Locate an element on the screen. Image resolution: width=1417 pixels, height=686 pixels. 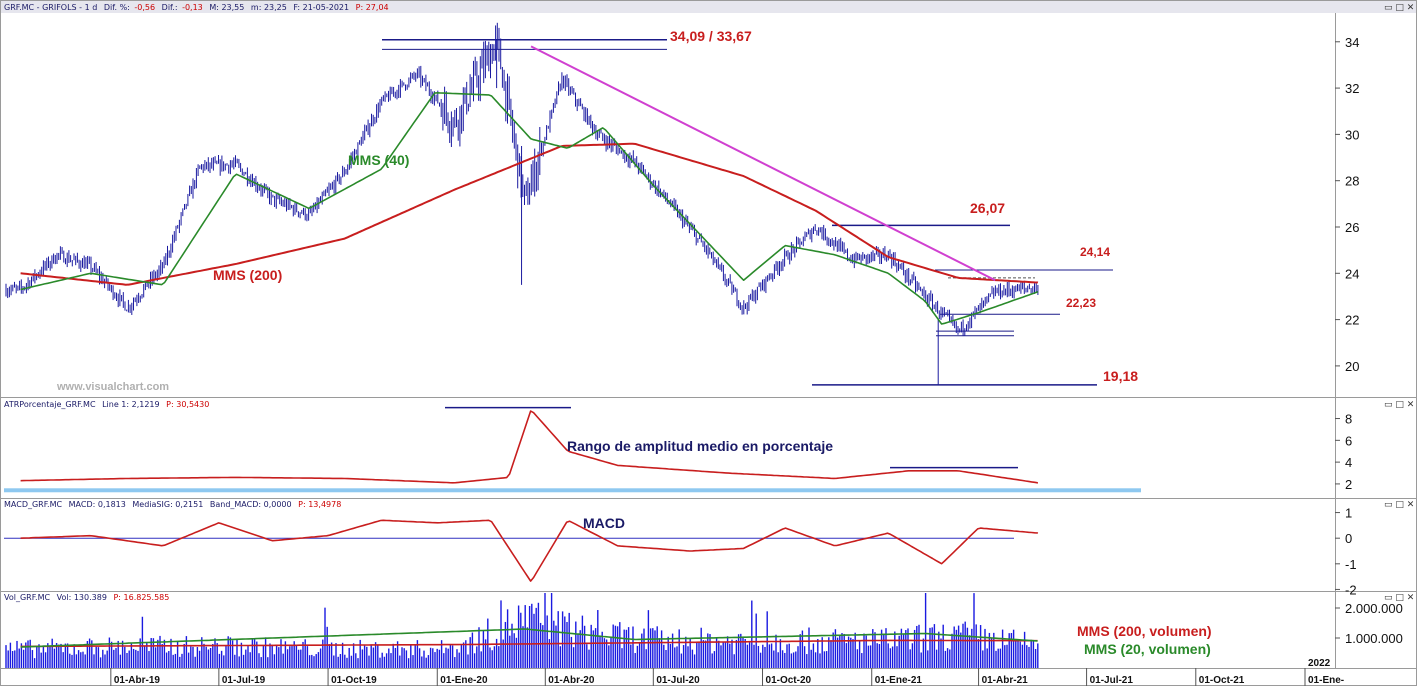
svg-text:Vol_GRF.MC Vol: 130.389: Vol_GRF.MC Vol: 130.389 P: 16.825.585 is located at coordinates (86, 597).